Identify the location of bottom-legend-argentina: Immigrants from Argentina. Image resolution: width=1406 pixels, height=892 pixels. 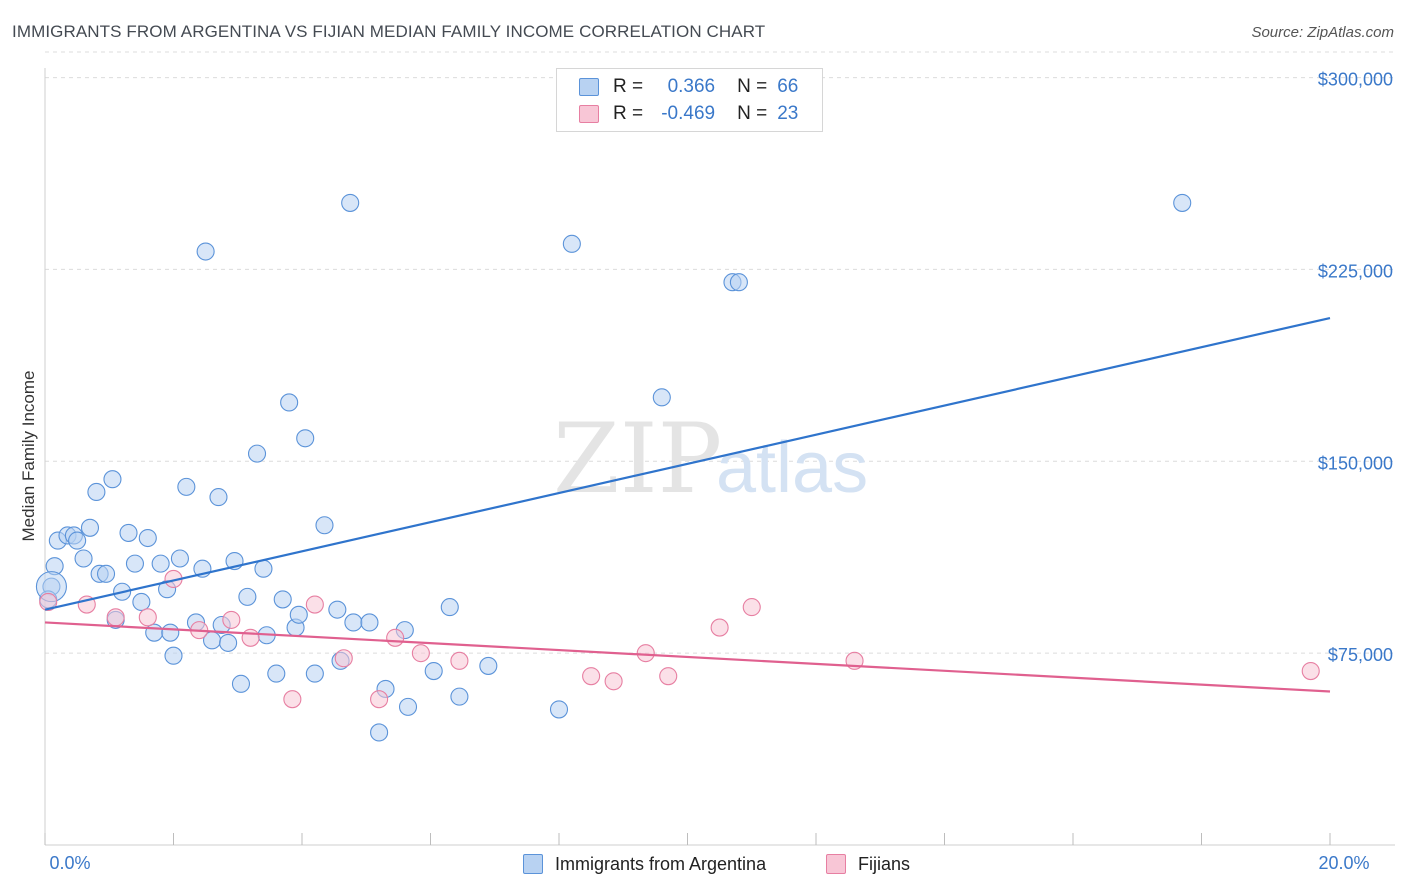
(644, 864).